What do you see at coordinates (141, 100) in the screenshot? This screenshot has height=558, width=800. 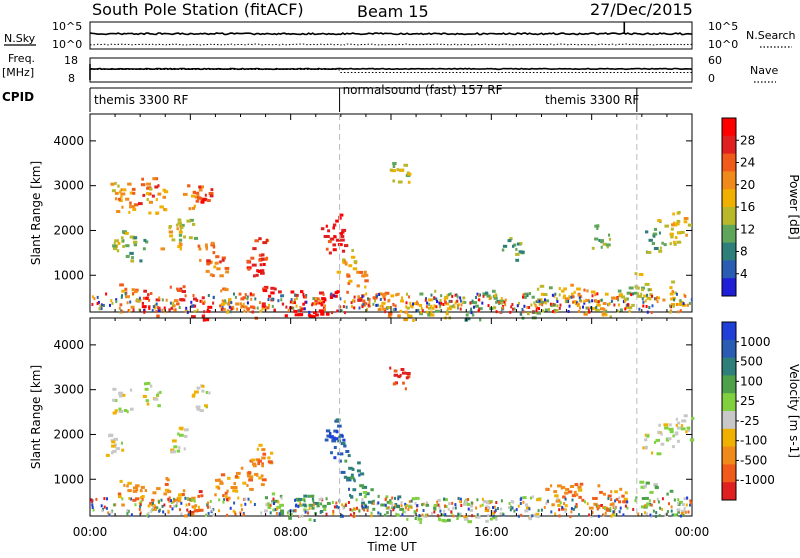 I see `cpid-segment-label: themis 3300 RF` at bounding box center [141, 100].